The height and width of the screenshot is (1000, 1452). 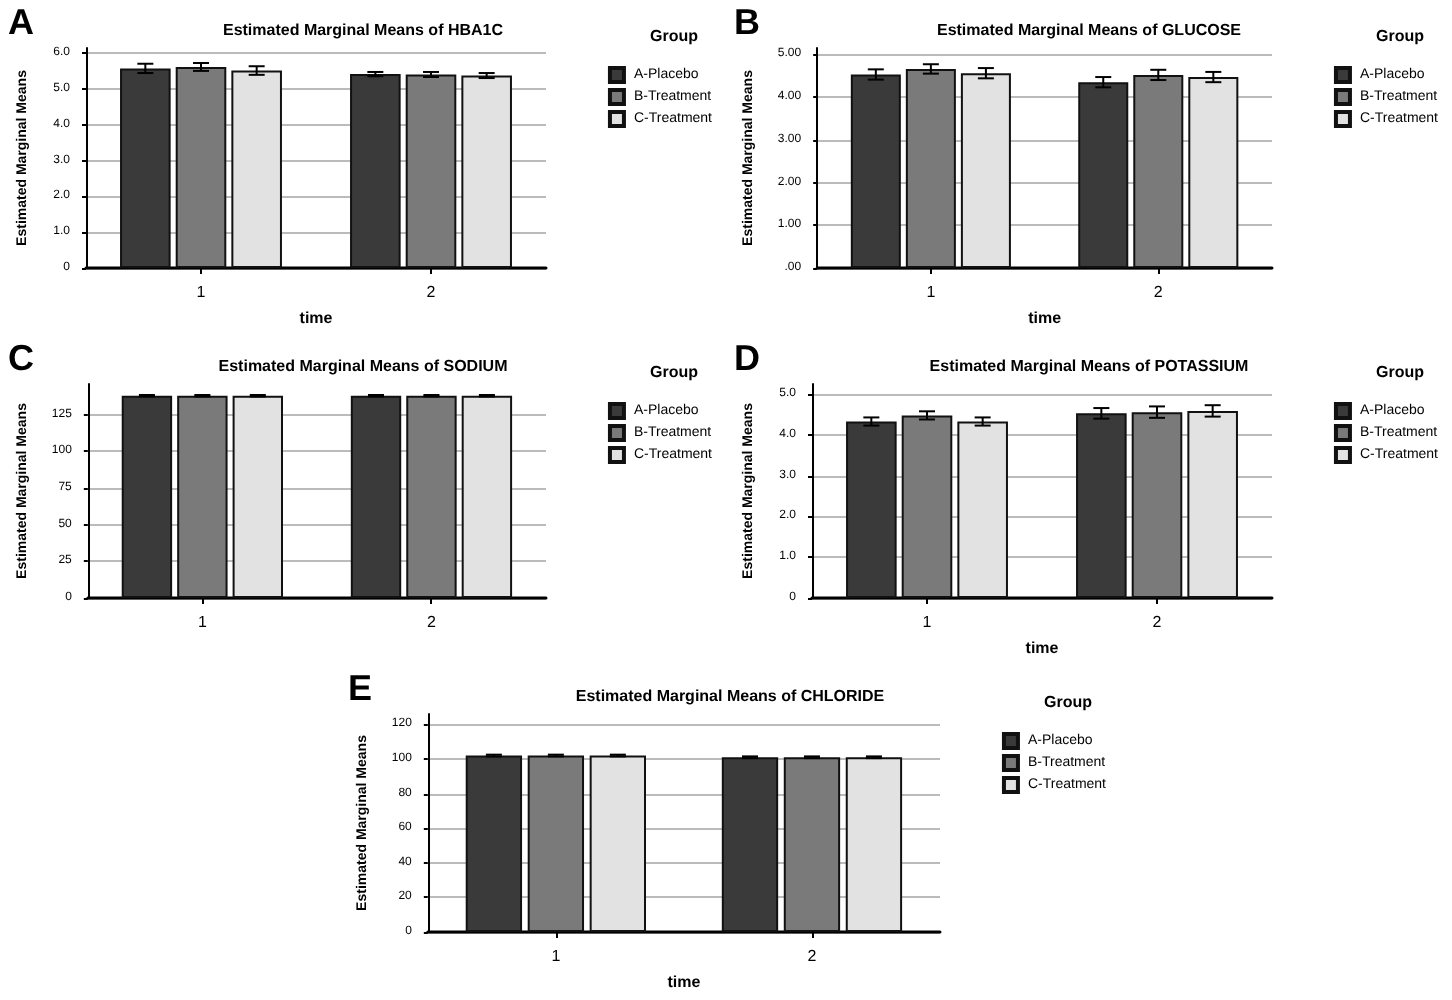 What do you see at coordinates (747, 22) in the screenshot?
I see `text: B` at bounding box center [747, 22].